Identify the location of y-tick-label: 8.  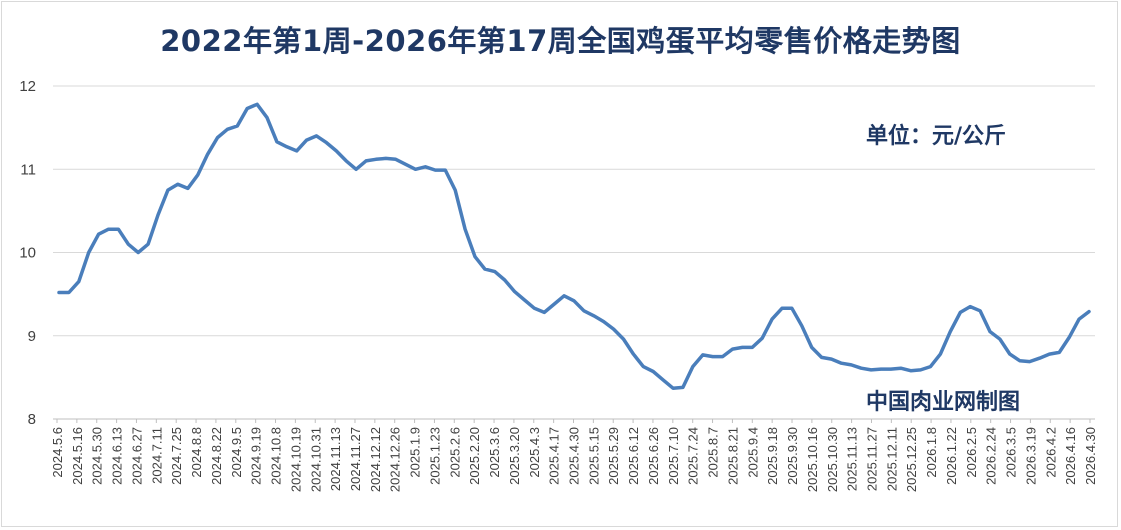
(32, 419).